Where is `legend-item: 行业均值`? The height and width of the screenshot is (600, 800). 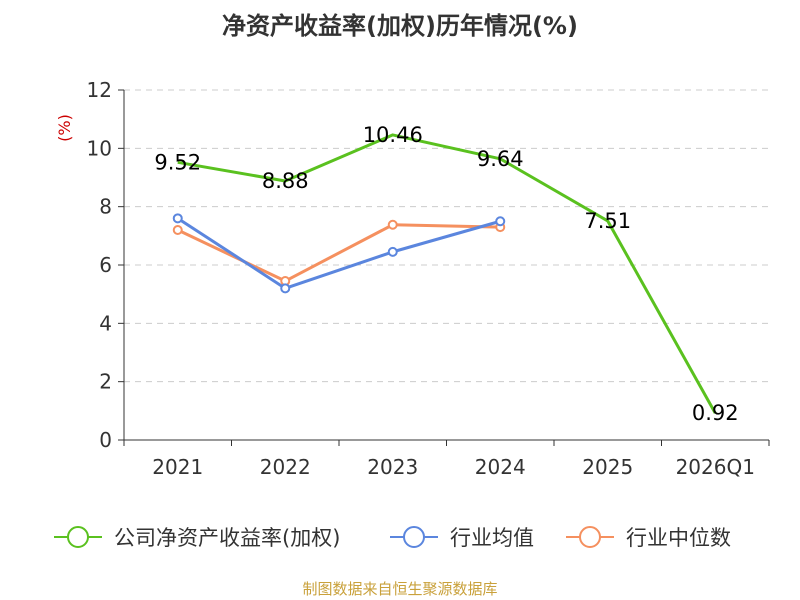
legend-item: 行业均值 is located at coordinates (462, 538).